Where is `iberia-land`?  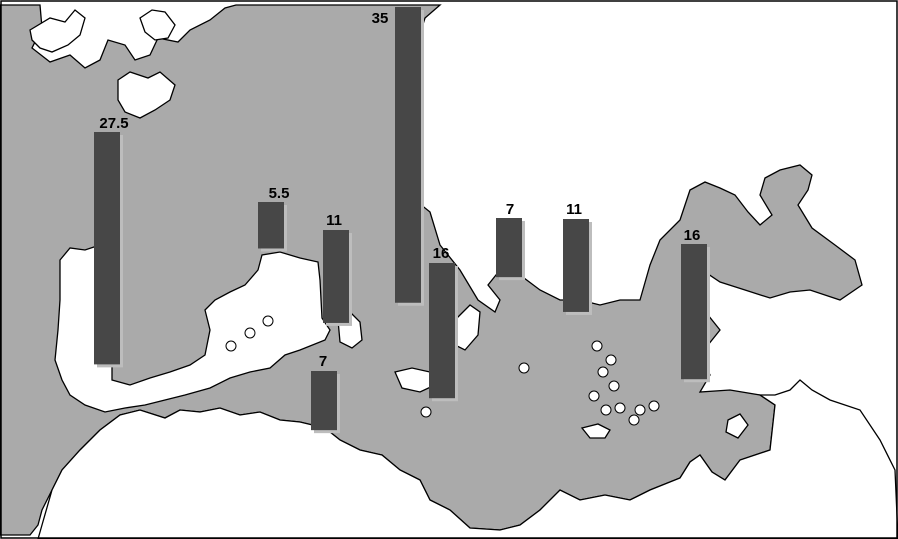 iberia-land is located at coordinates (192, 328).